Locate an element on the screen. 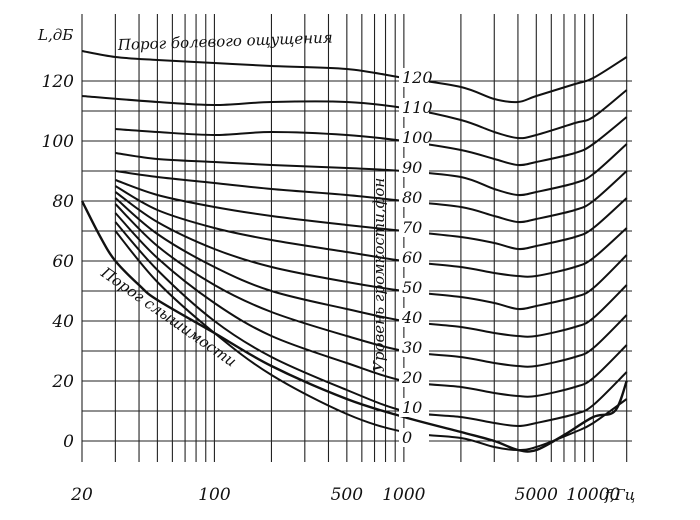  curve-label: 110 is located at coordinates (417, 107).